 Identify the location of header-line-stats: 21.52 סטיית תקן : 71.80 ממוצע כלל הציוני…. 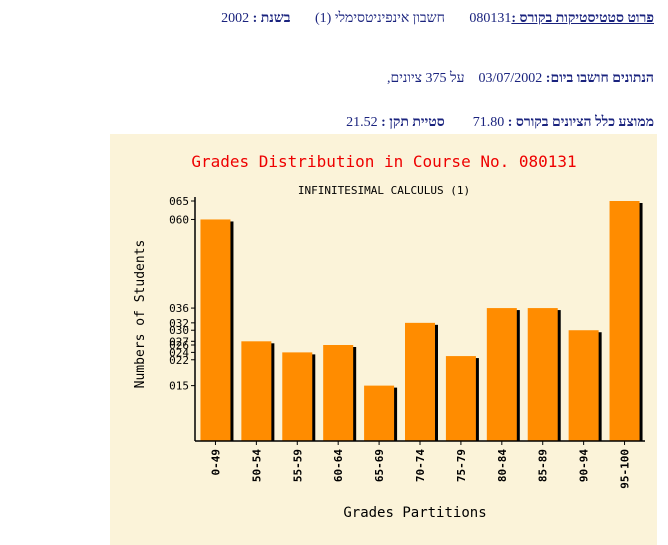
(500, 123).